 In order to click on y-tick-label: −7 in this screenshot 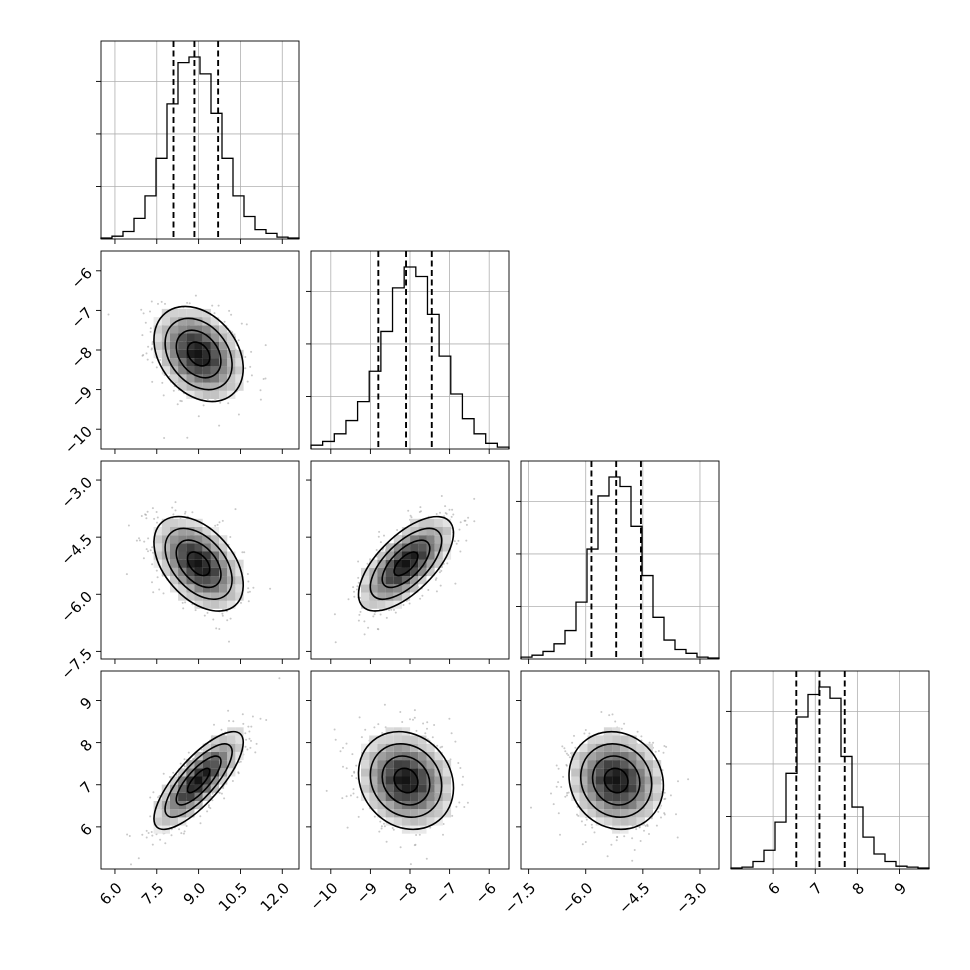, I will do `click(82, 318)`.